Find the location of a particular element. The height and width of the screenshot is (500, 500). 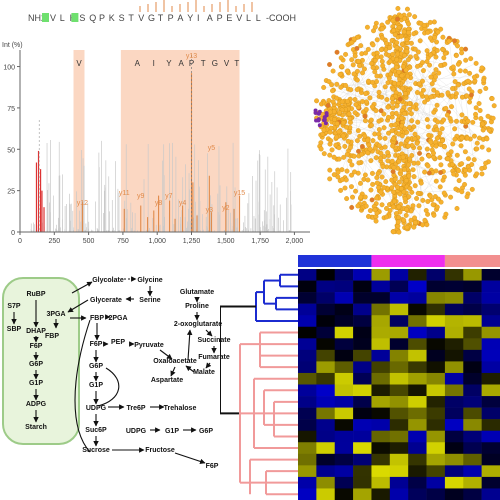

group-bar-blue is located at coordinates (335, 261).